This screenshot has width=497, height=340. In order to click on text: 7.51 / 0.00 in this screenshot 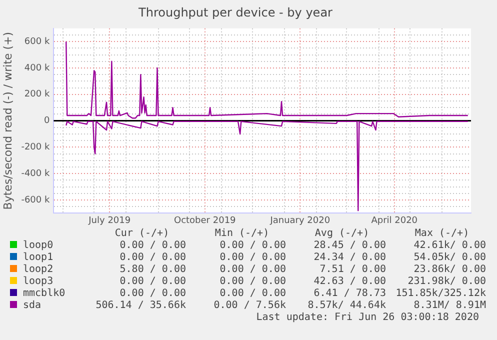, I will do `click(352, 270)`.